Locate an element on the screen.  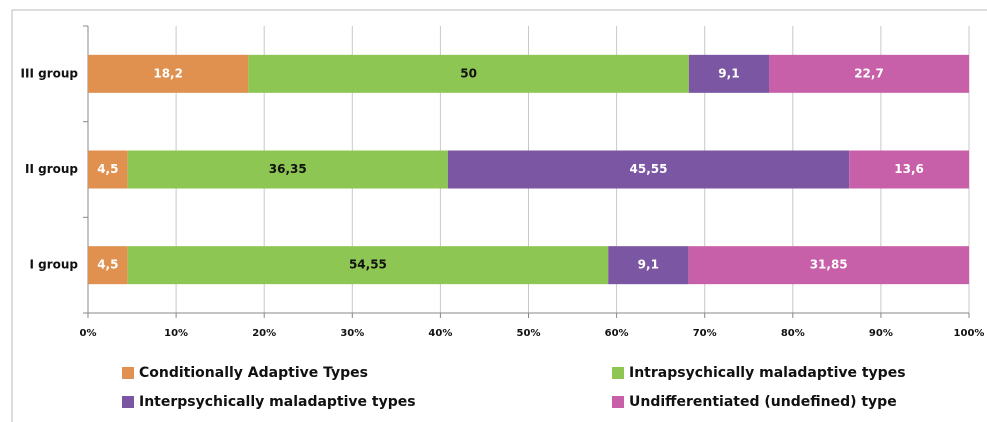
legend-label: Conditionally Adaptive Types is located at coordinates (253, 373).